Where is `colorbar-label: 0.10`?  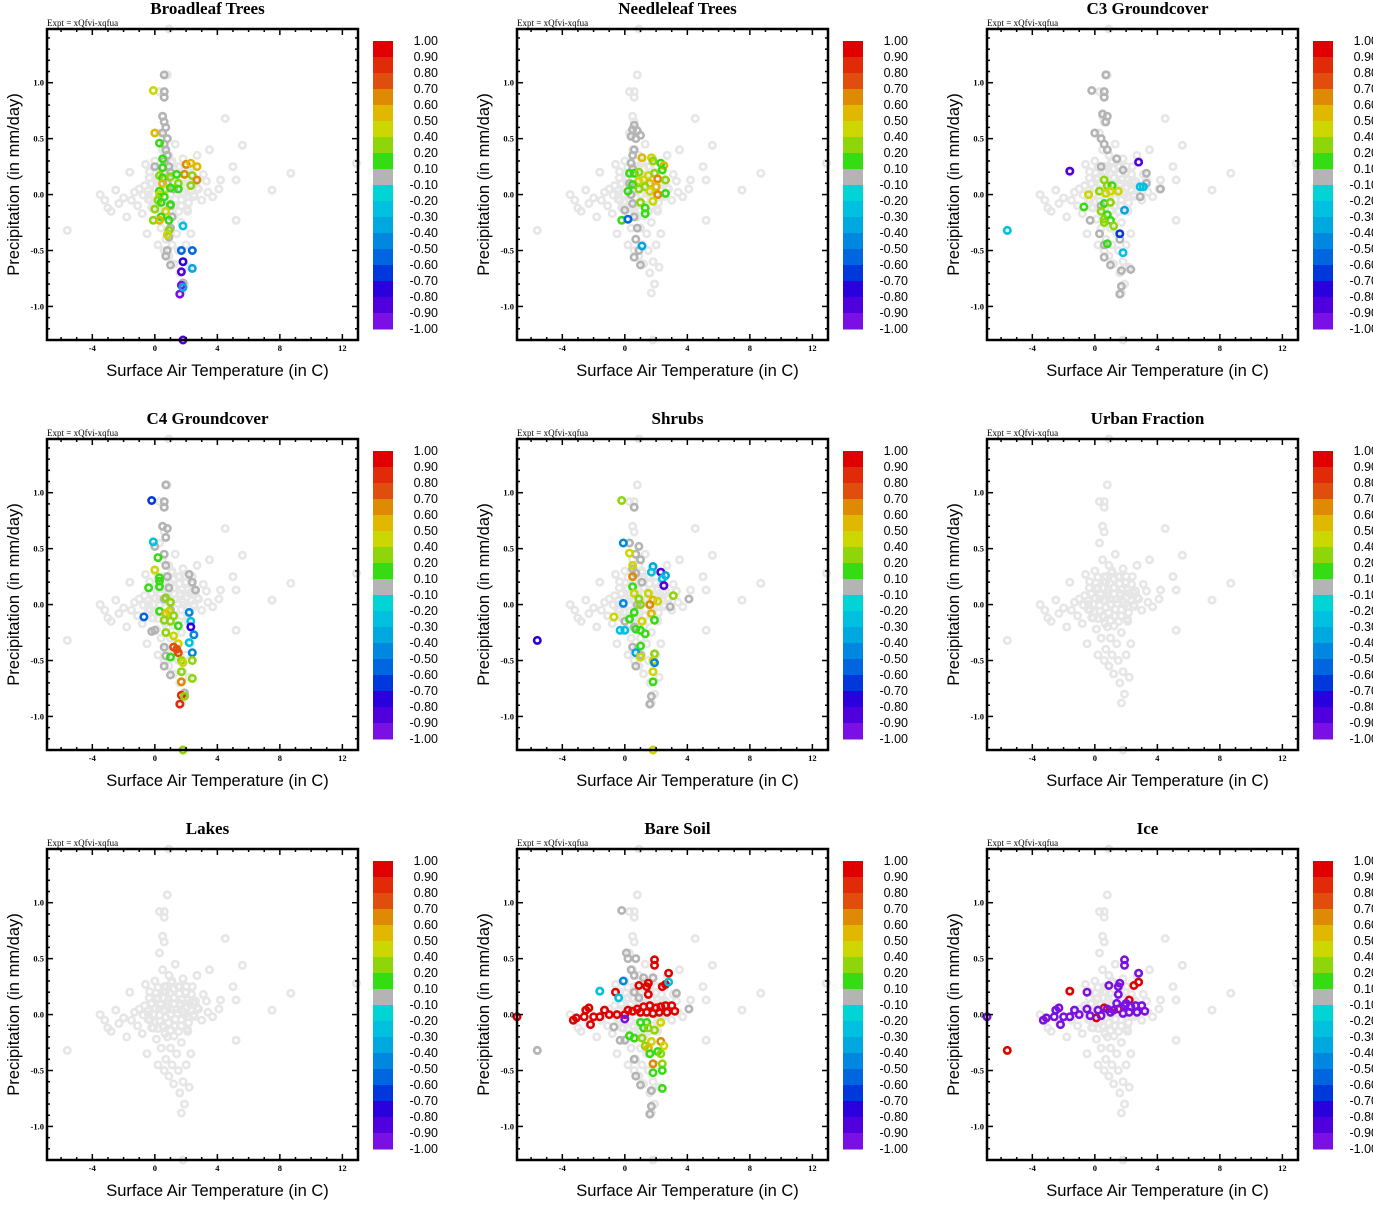
colorbar-label: 0.10 is located at coordinates (426, 579).